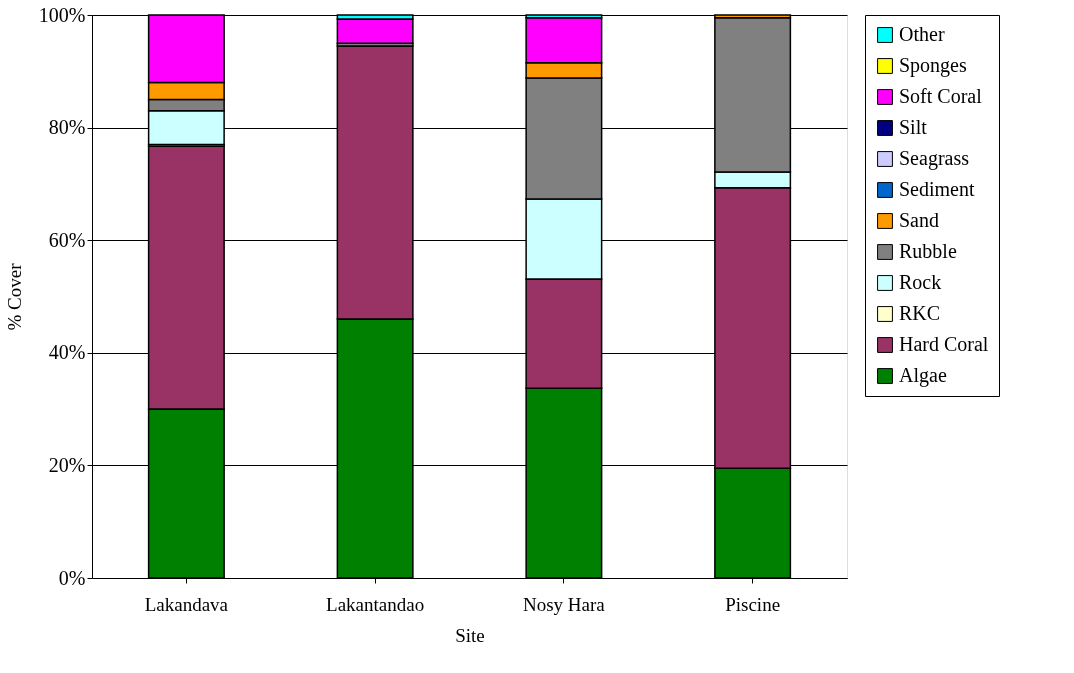 This screenshot has width=1074, height=673. What do you see at coordinates (919, 220) in the screenshot?
I see `legend-label: Sand` at bounding box center [919, 220].